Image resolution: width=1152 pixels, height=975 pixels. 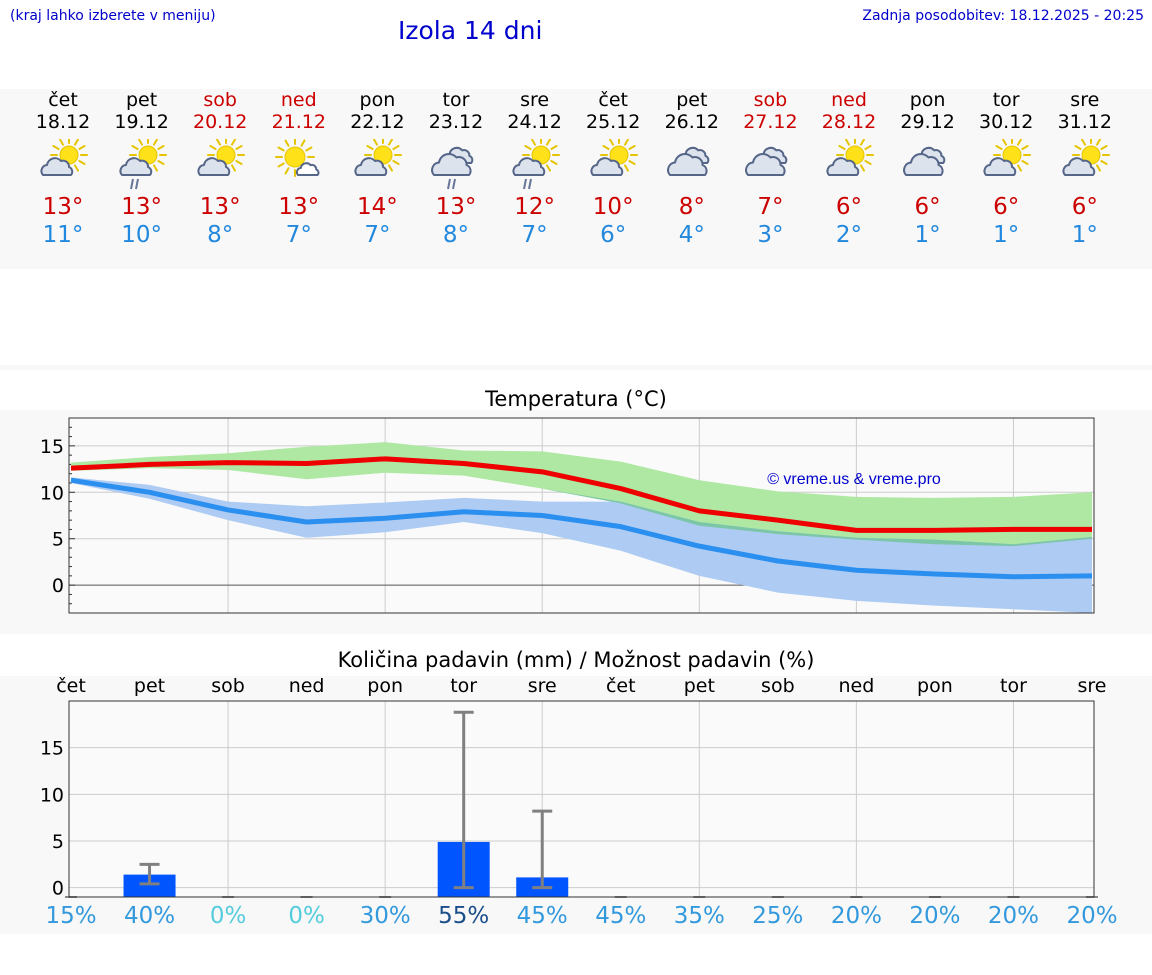 I want to click on temp-max: 8°, so click(x=691, y=207).